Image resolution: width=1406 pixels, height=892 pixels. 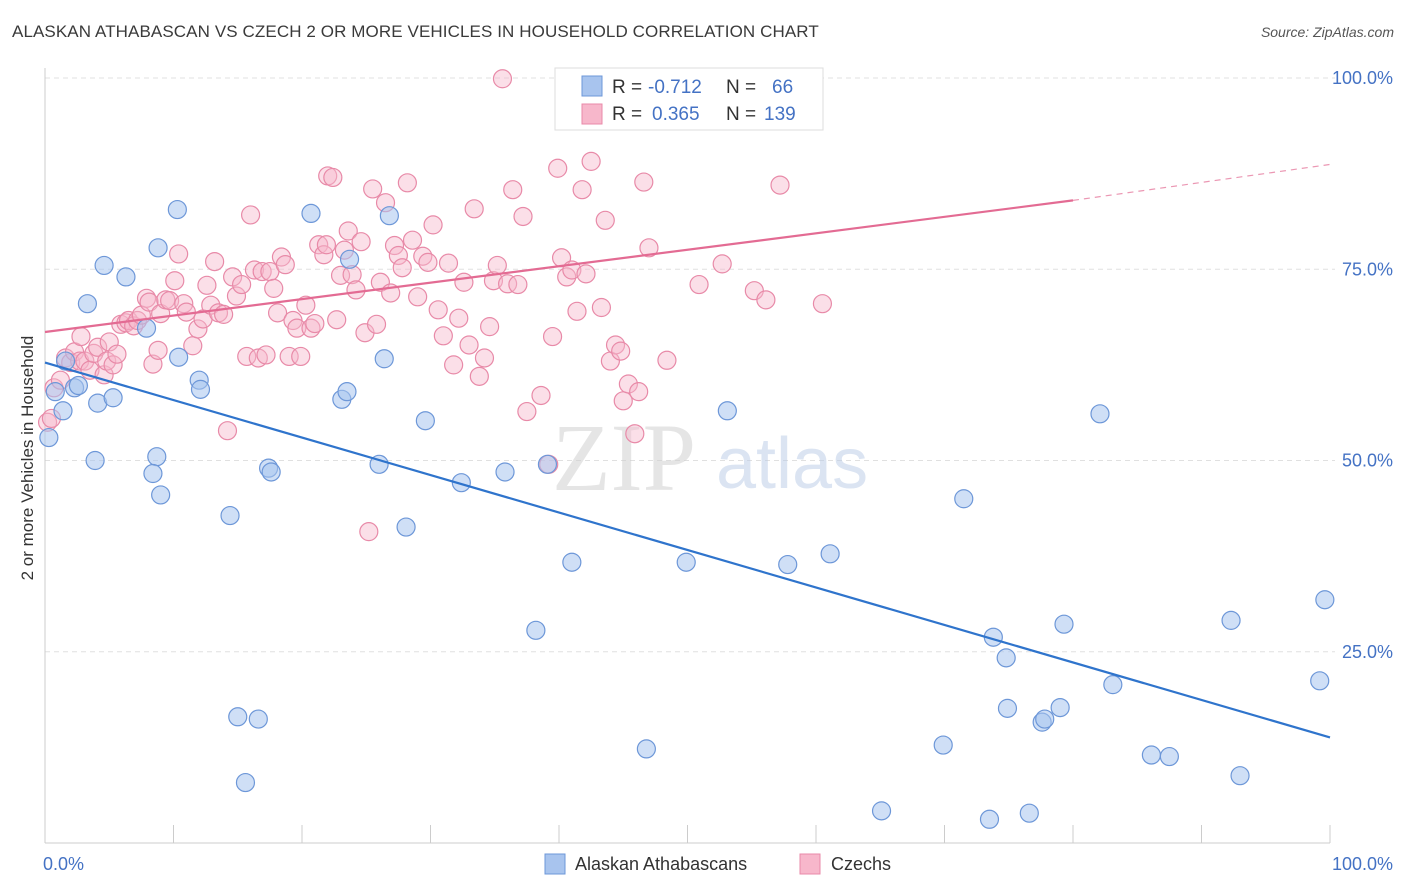 I want to click on y-tick-label-0: 100.0%, so click(x=1362, y=78).